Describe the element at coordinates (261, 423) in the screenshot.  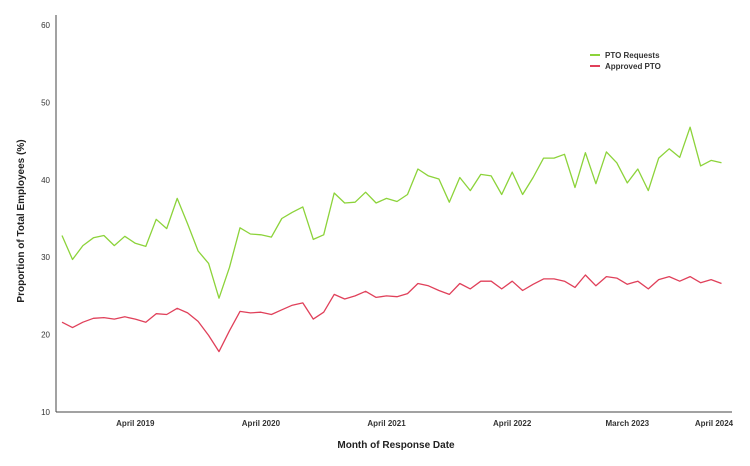
I see `x-tick-label: April 2020` at that location.